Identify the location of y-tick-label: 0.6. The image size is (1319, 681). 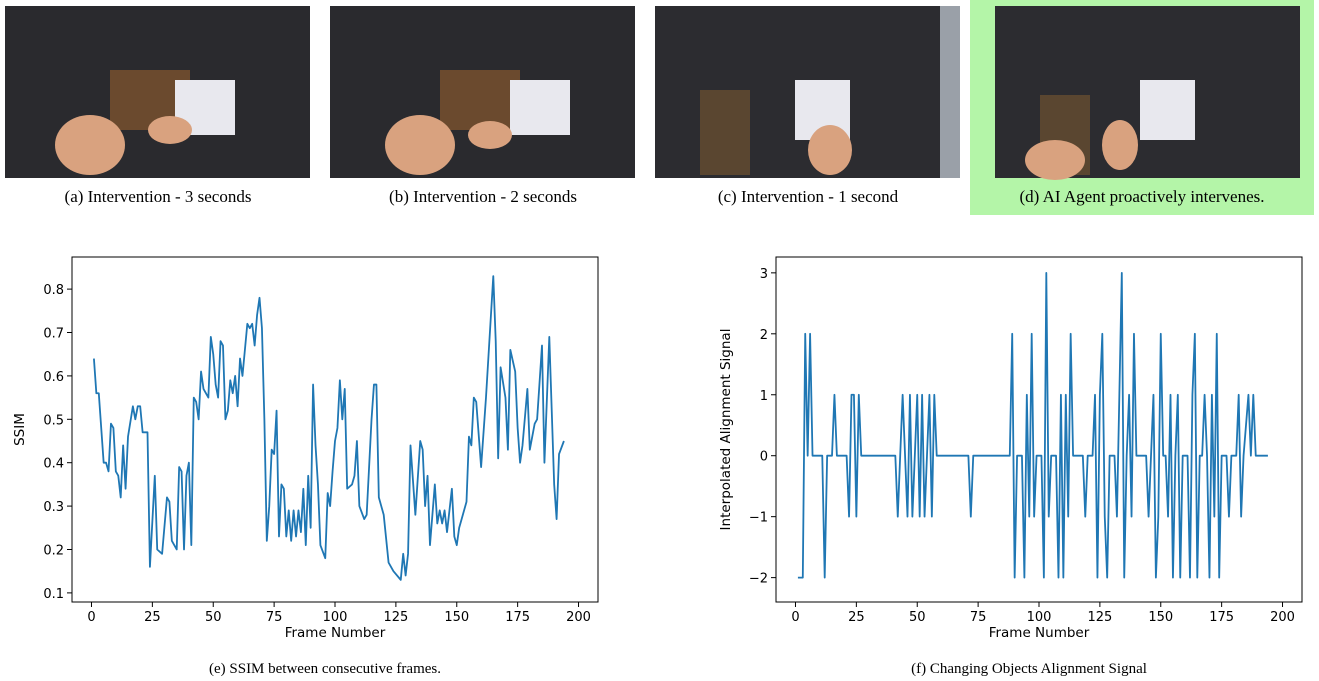
(53, 377).